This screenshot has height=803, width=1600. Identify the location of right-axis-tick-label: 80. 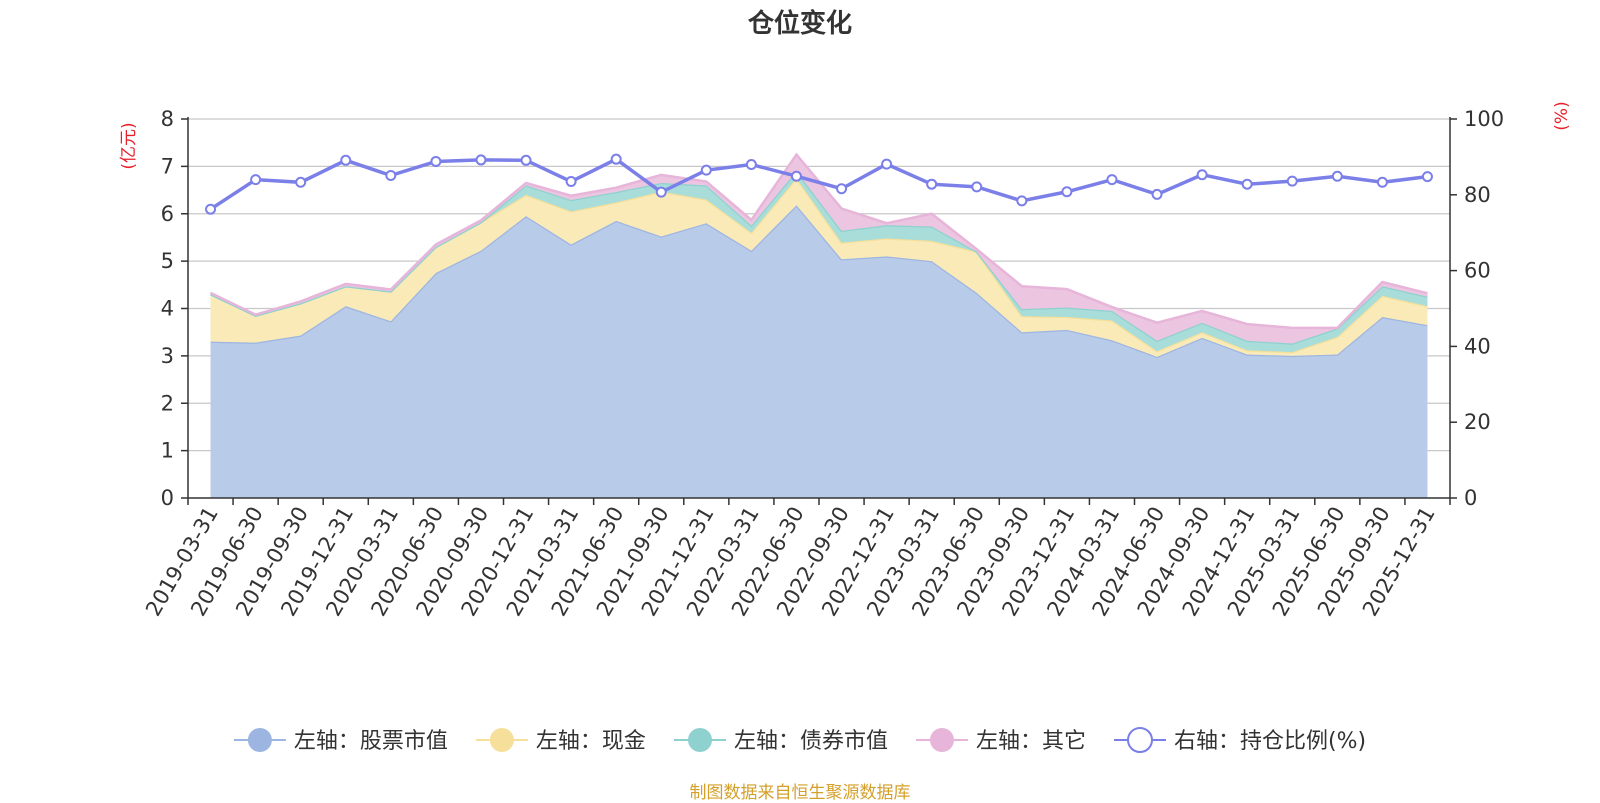
(1477, 195).